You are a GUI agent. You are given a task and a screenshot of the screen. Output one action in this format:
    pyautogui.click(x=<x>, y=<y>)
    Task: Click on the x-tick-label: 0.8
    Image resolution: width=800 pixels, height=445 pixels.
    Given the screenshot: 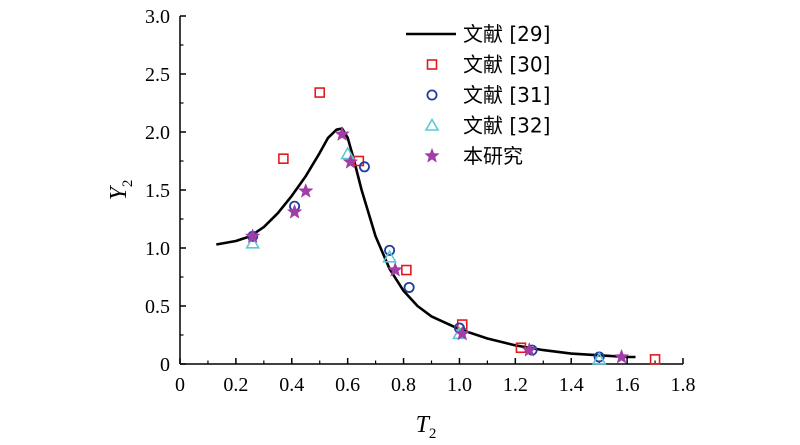 What is the action you would take?
    pyautogui.click(x=403, y=385)
    